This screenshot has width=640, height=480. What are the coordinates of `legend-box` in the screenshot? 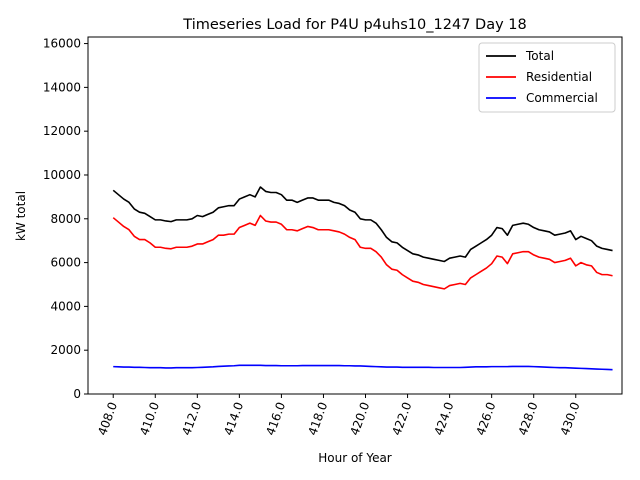 It's located at (547, 77).